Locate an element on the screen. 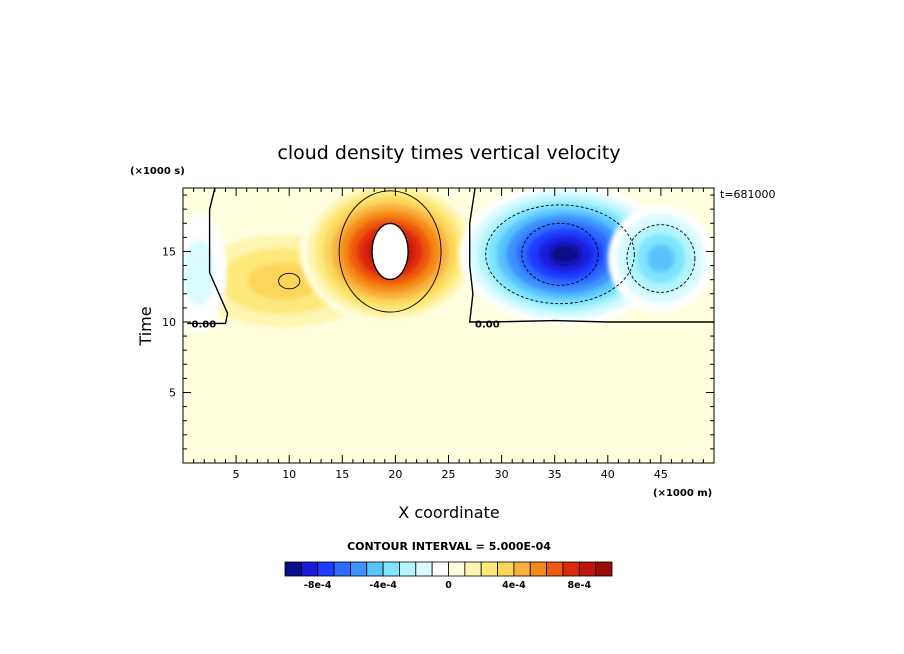  colorbar-tick-label: -8e-4 is located at coordinates (318, 585).